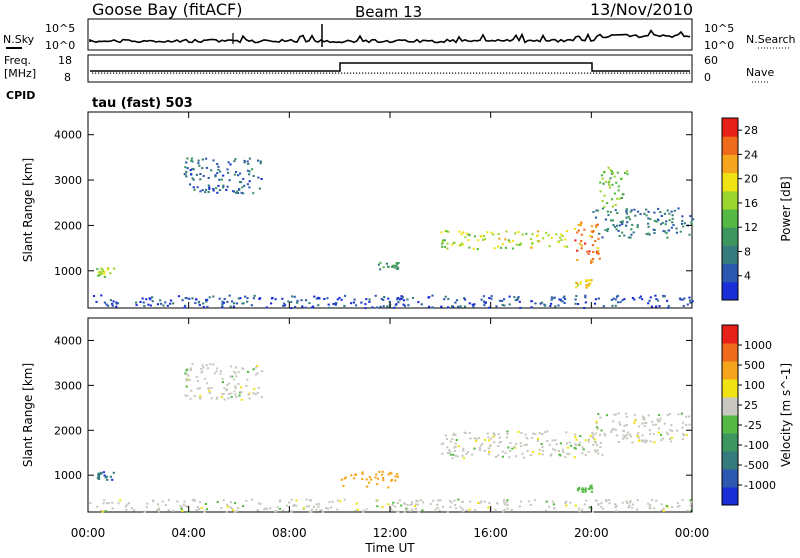  What do you see at coordinates (167, 9) in the screenshot?
I see `station-title: Goose Bay (fitACF)` at bounding box center [167, 9].